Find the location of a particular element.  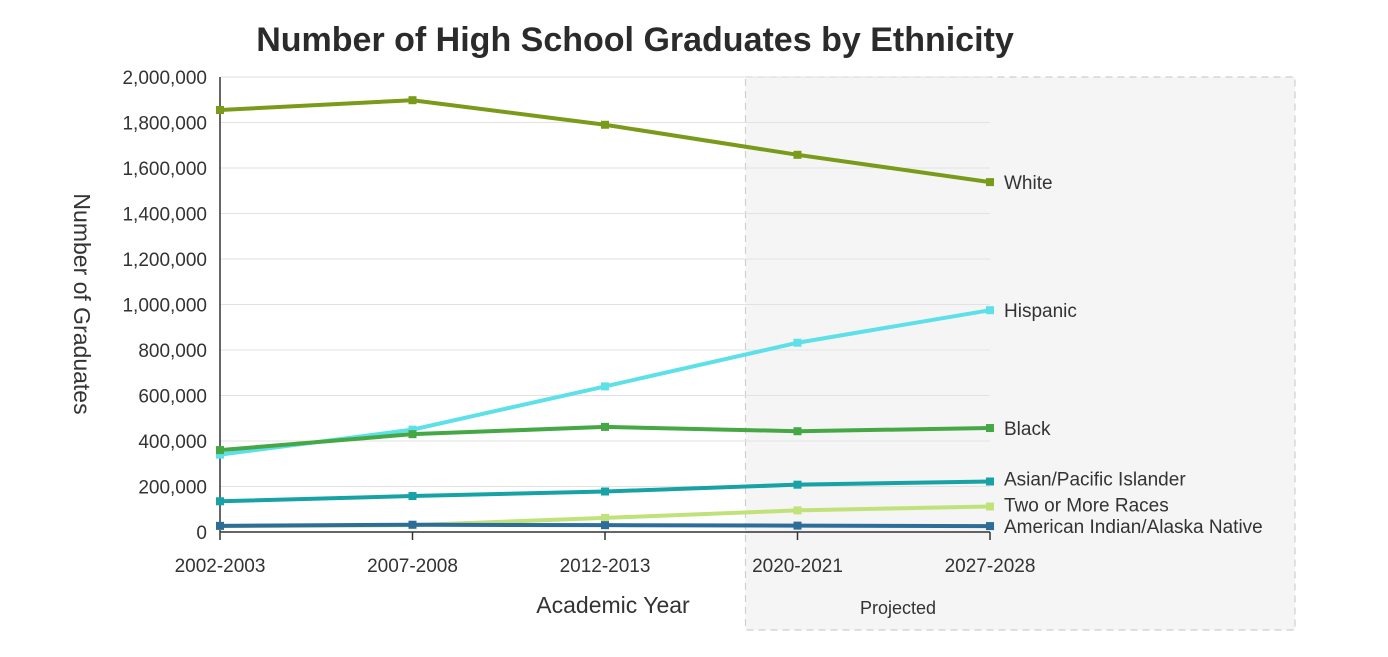

series-label: White is located at coordinates (1028, 183).